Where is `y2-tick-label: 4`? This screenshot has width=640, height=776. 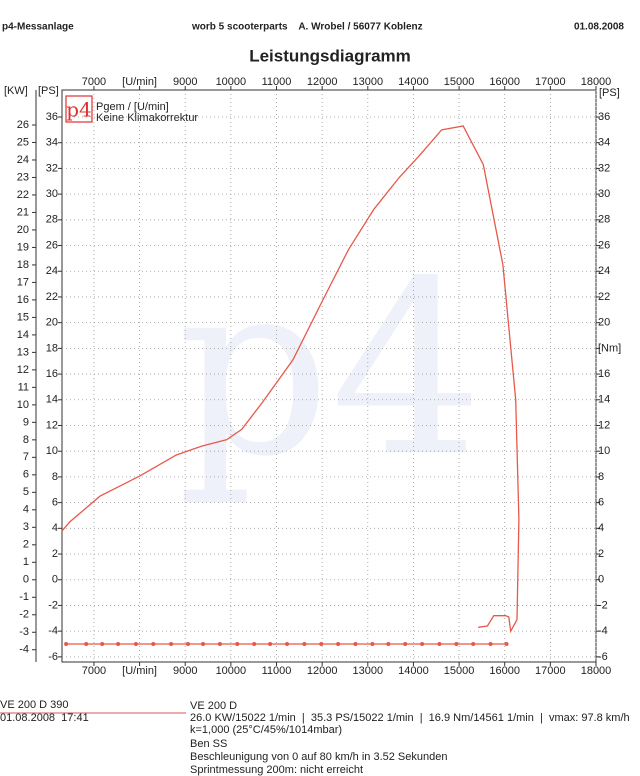
y2-tick-label: 4 is located at coordinates (601, 528).